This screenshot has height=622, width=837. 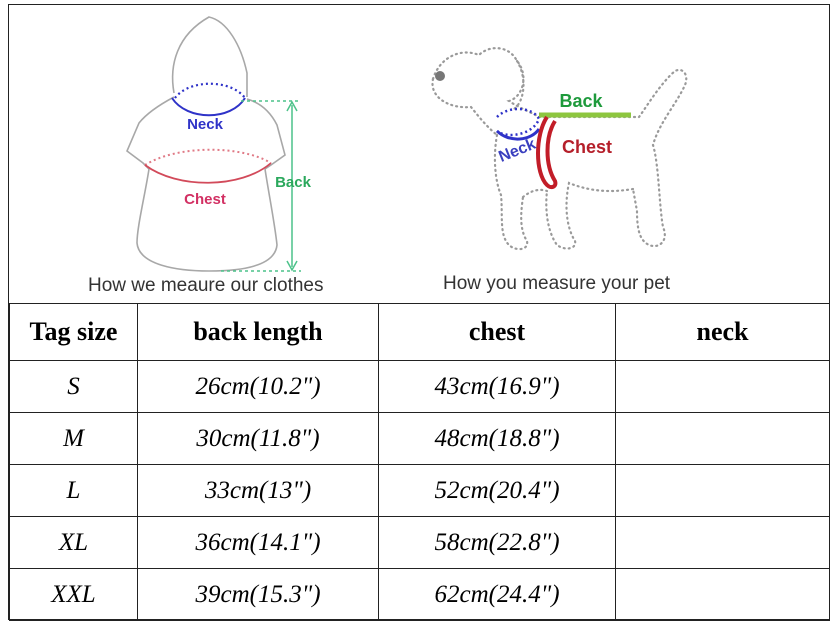 What do you see at coordinates (497, 386) in the screenshot?
I see `cell-chest: 43cm(16.9")` at bounding box center [497, 386].